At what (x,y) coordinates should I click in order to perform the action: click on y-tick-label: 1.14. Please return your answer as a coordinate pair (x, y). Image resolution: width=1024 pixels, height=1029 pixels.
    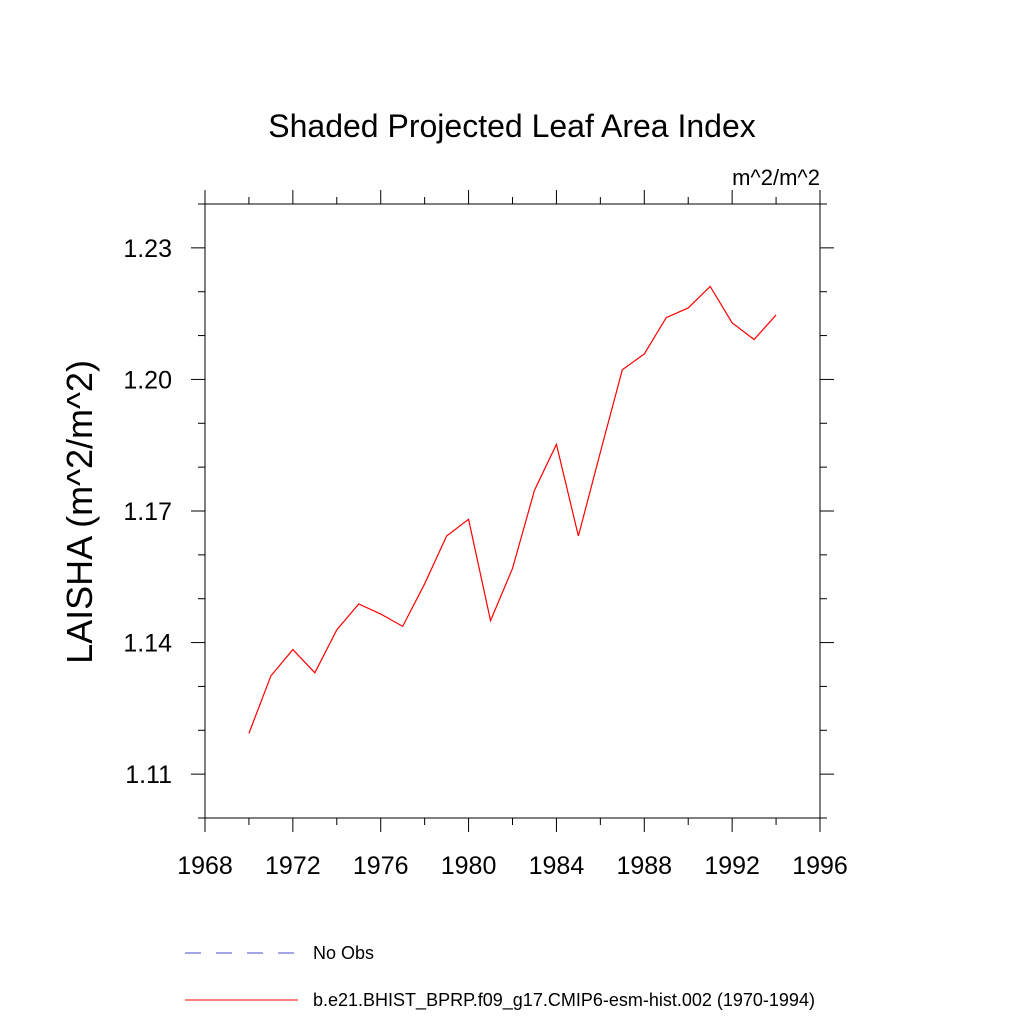
    Looking at the image, I should click on (147, 644).